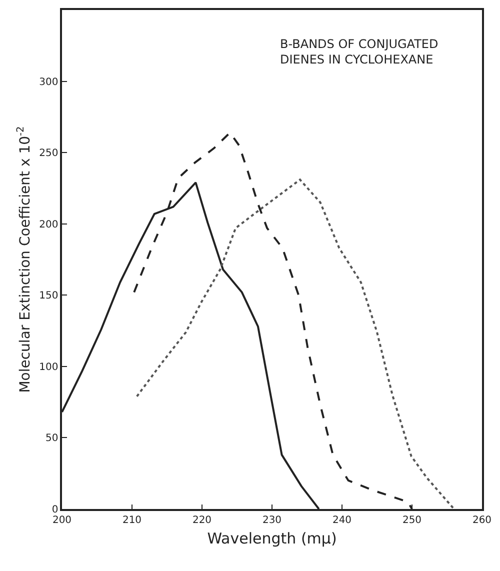  Describe the element at coordinates (412, 520) in the screenshot. I see `x-tick-label: 250` at that location.